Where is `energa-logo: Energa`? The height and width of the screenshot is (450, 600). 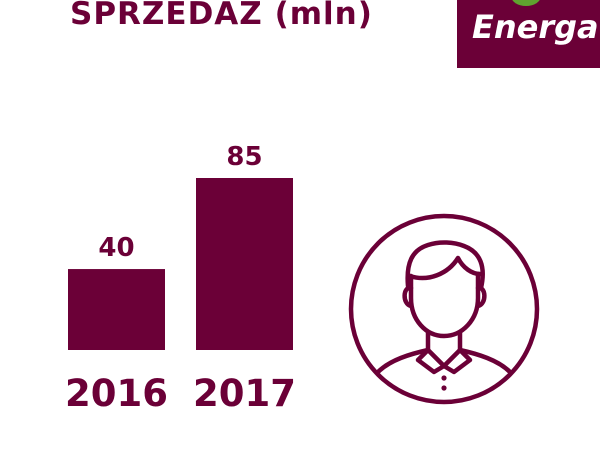 energa-logo: Energa is located at coordinates (528, 34).